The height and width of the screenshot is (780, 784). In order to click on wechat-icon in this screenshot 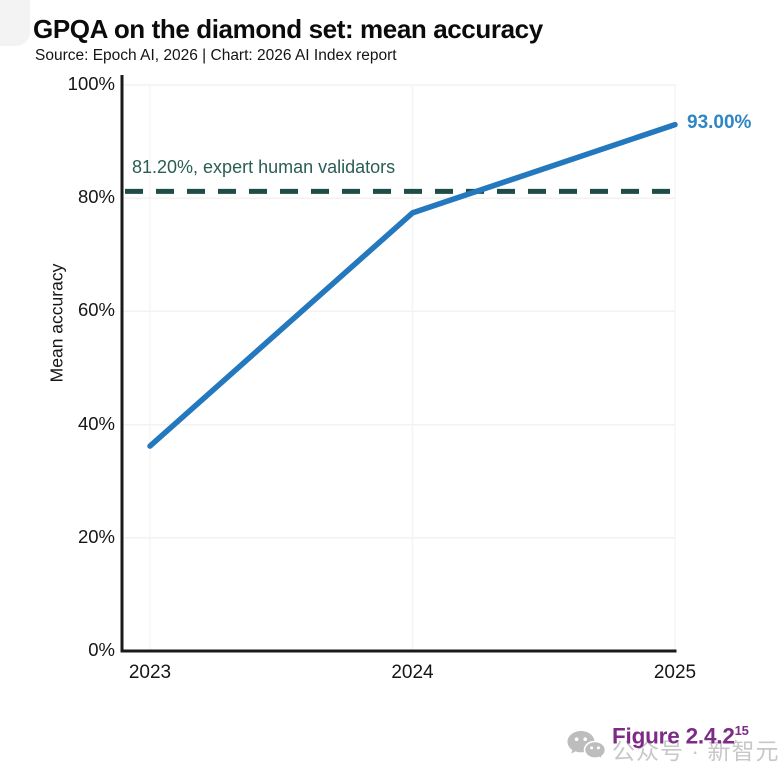, I will do `click(586, 748)`.